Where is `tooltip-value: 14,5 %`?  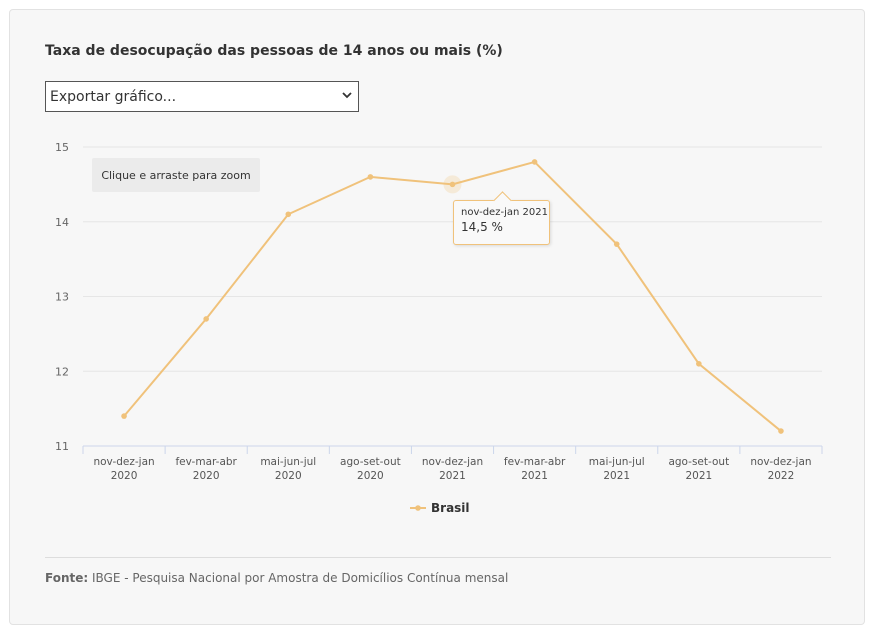
tooltip-value: 14,5 % is located at coordinates (482, 227).